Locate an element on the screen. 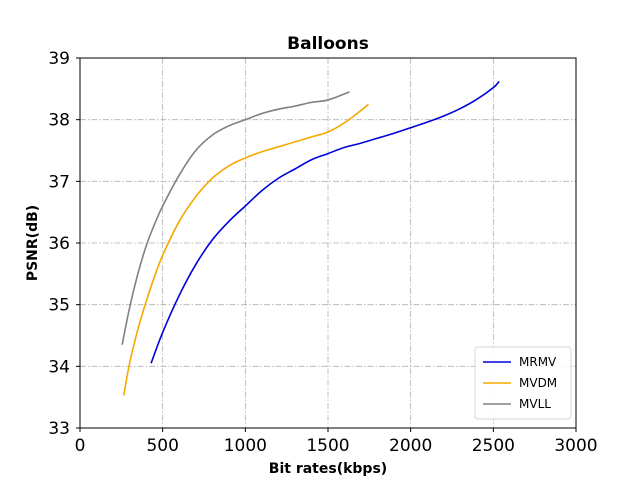 The image size is (640, 480). y-tick-label: 39 is located at coordinates (59, 59).